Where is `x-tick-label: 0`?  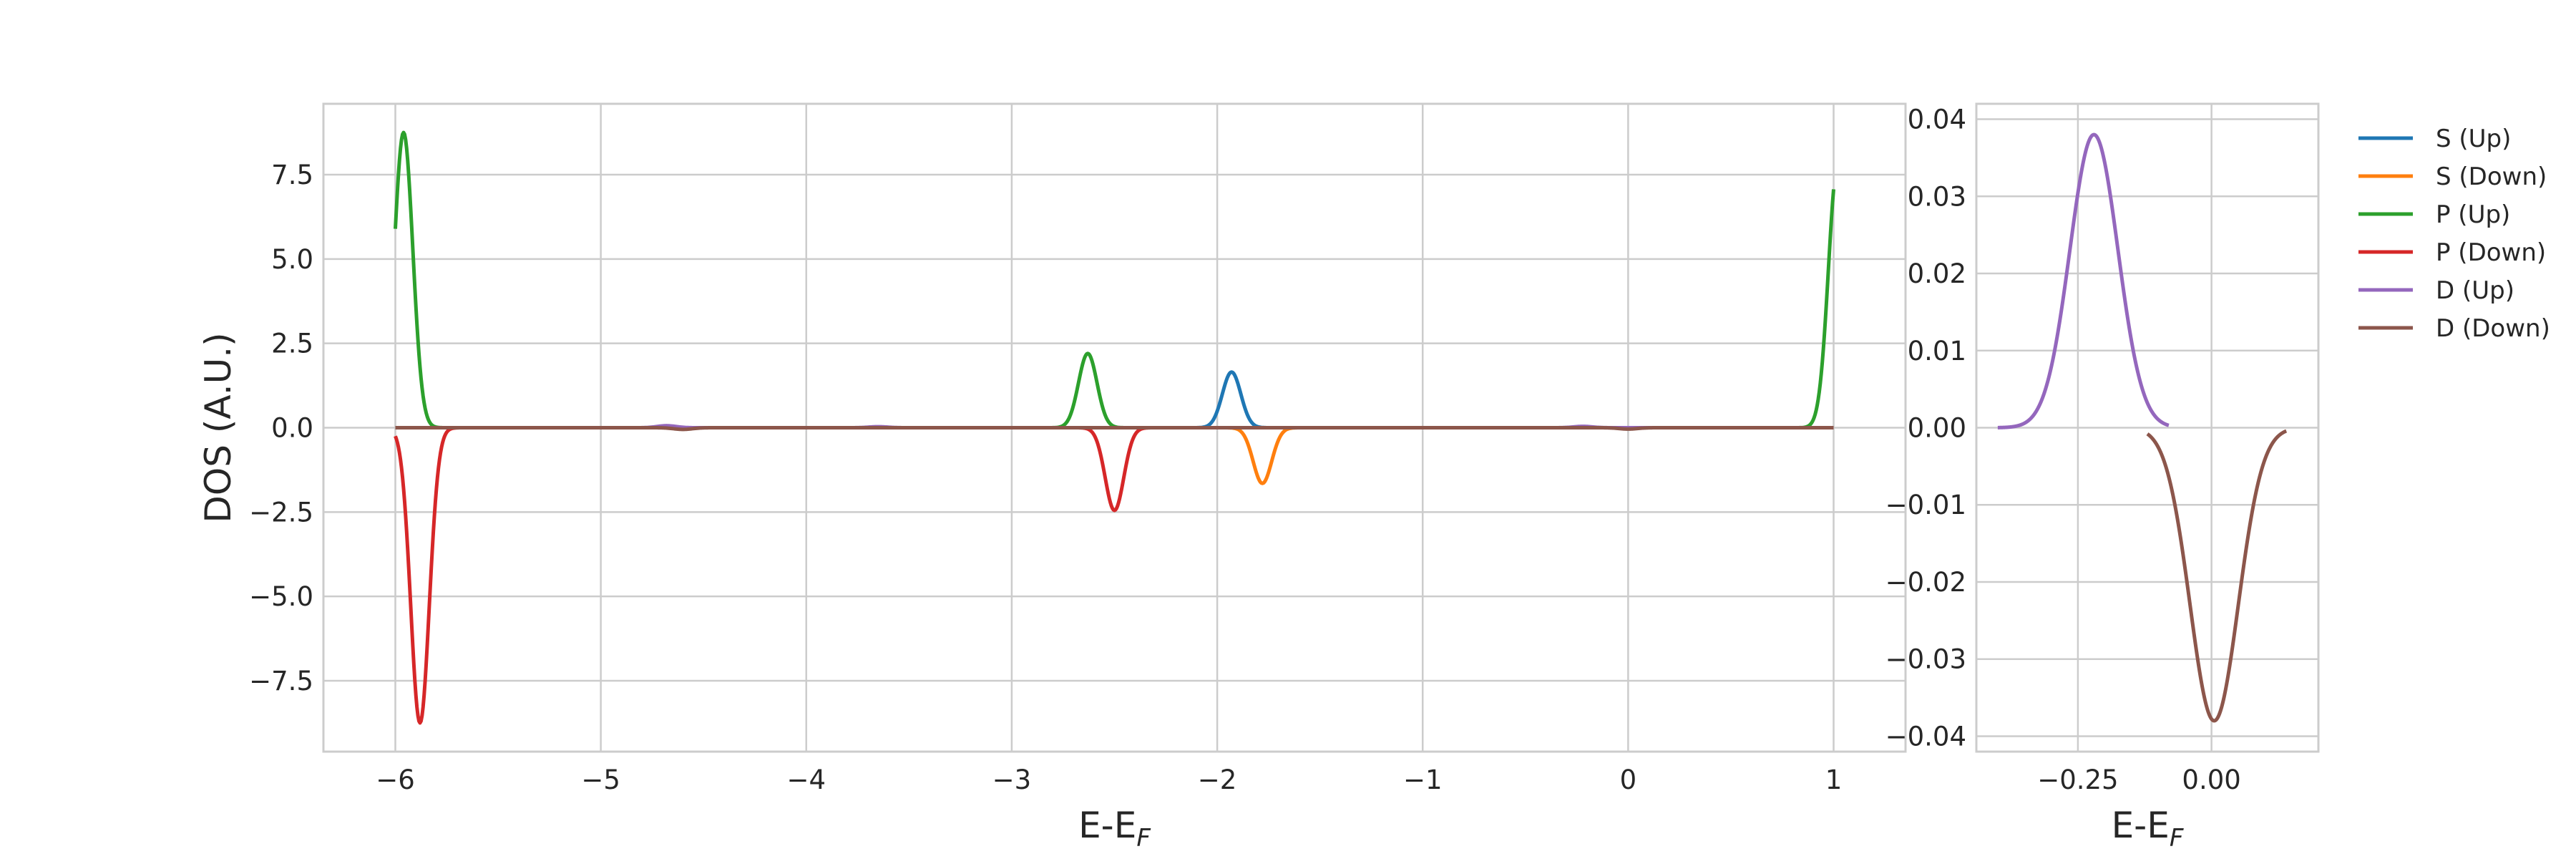
x-tick-label: 0 is located at coordinates (1628, 780).